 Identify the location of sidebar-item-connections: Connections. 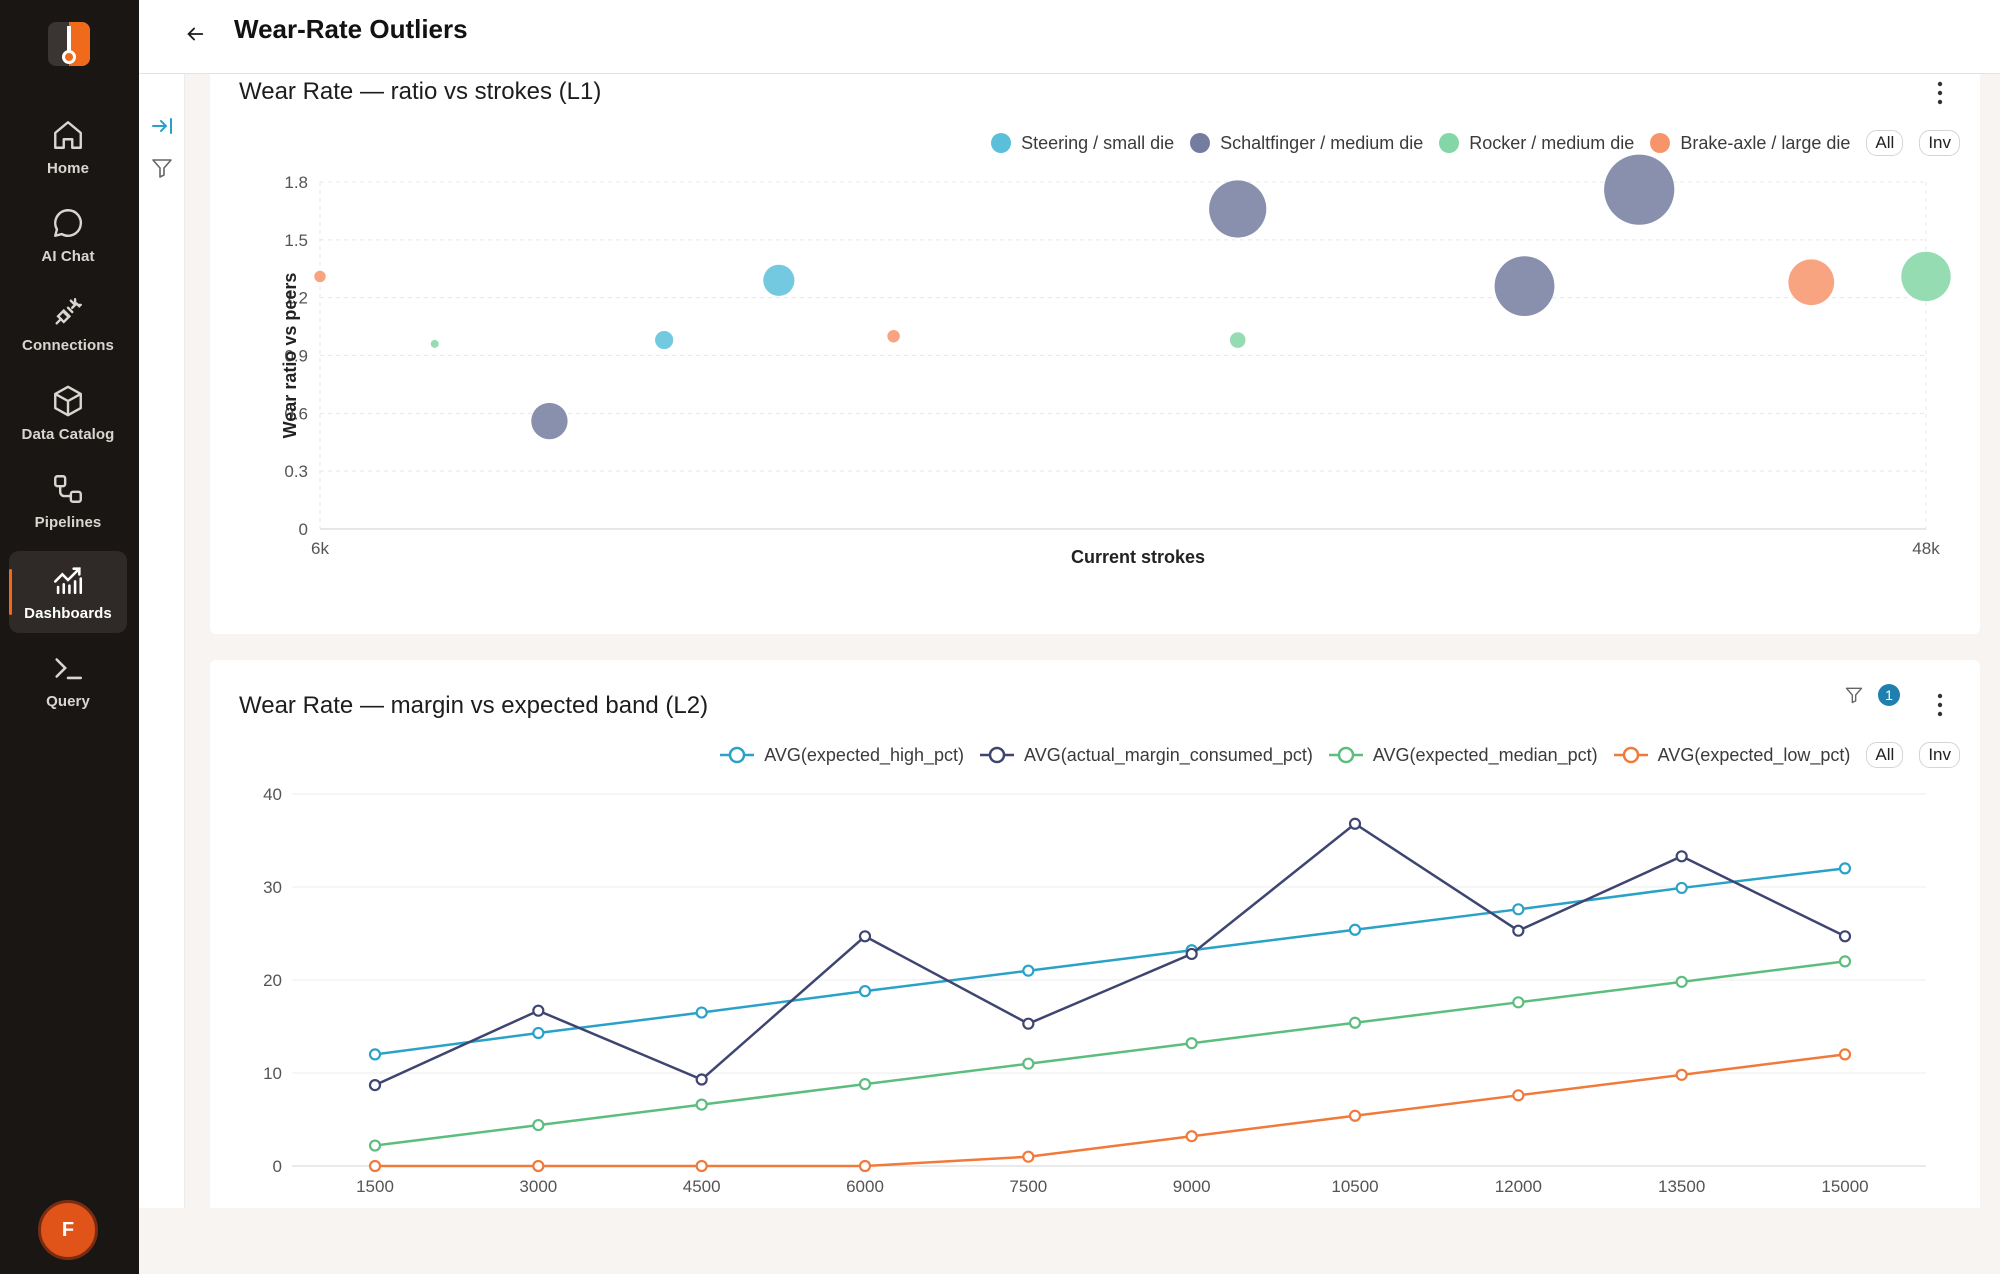
(68, 324).